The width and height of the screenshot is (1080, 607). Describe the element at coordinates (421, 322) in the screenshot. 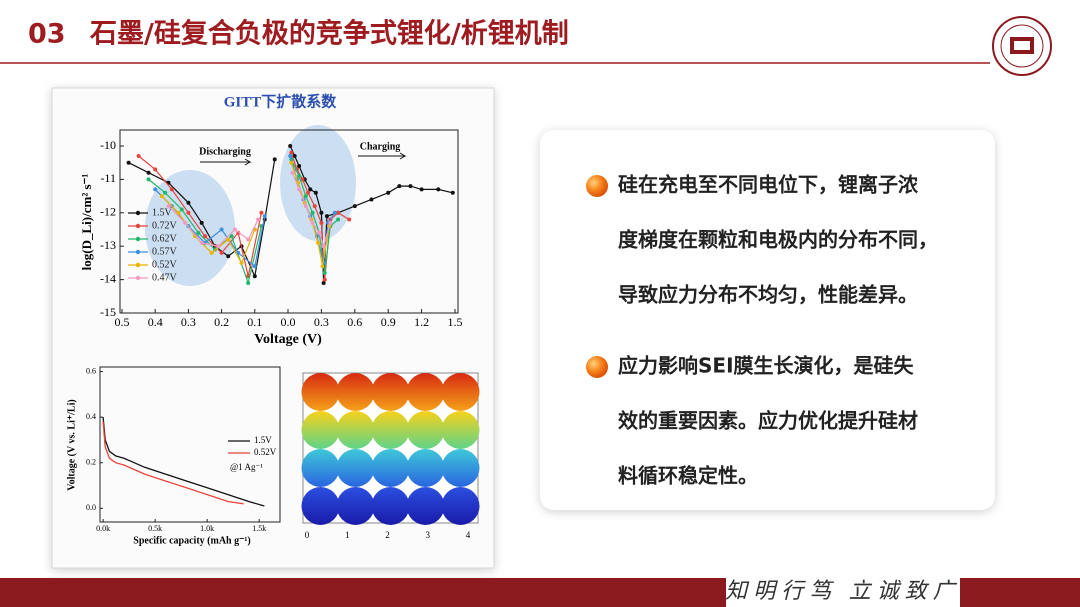

I see `x-tick-label: 1.2` at that location.